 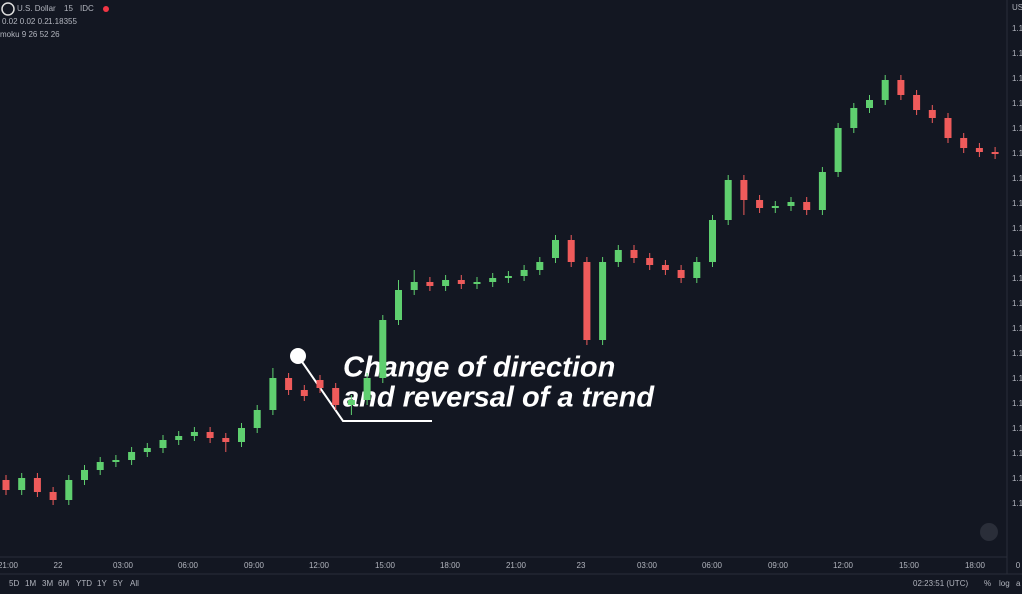 What do you see at coordinates (63, 583) in the screenshot?
I see `range-button: 6M` at bounding box center [63, 583].